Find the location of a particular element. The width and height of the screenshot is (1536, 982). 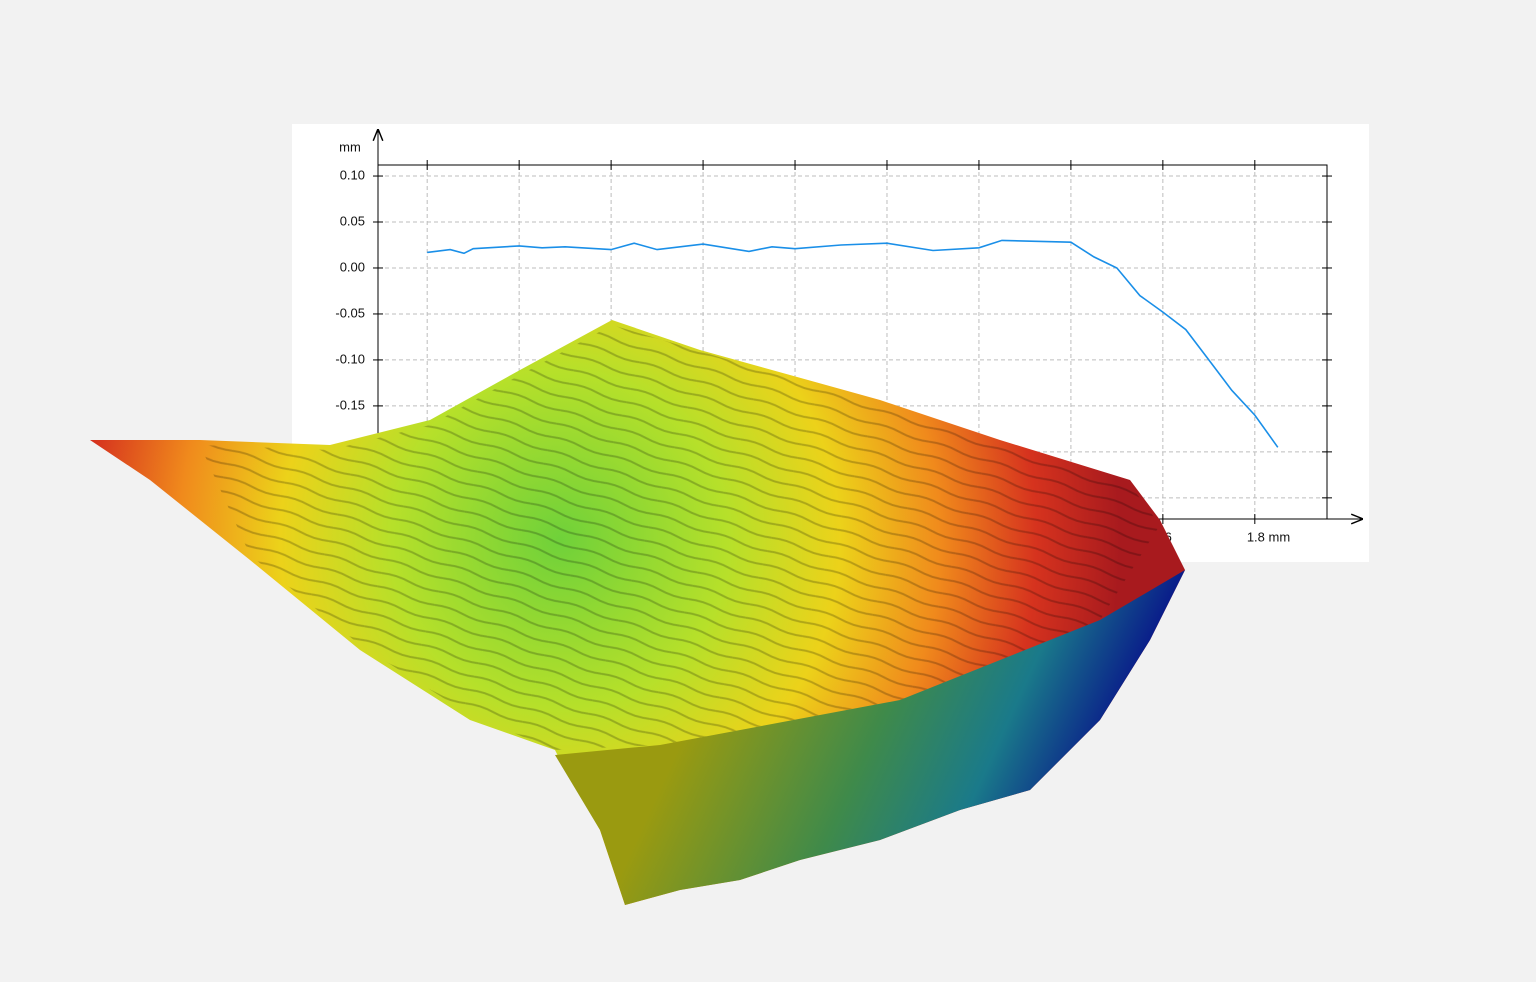

profile-line is located at coordinates (853, 343).